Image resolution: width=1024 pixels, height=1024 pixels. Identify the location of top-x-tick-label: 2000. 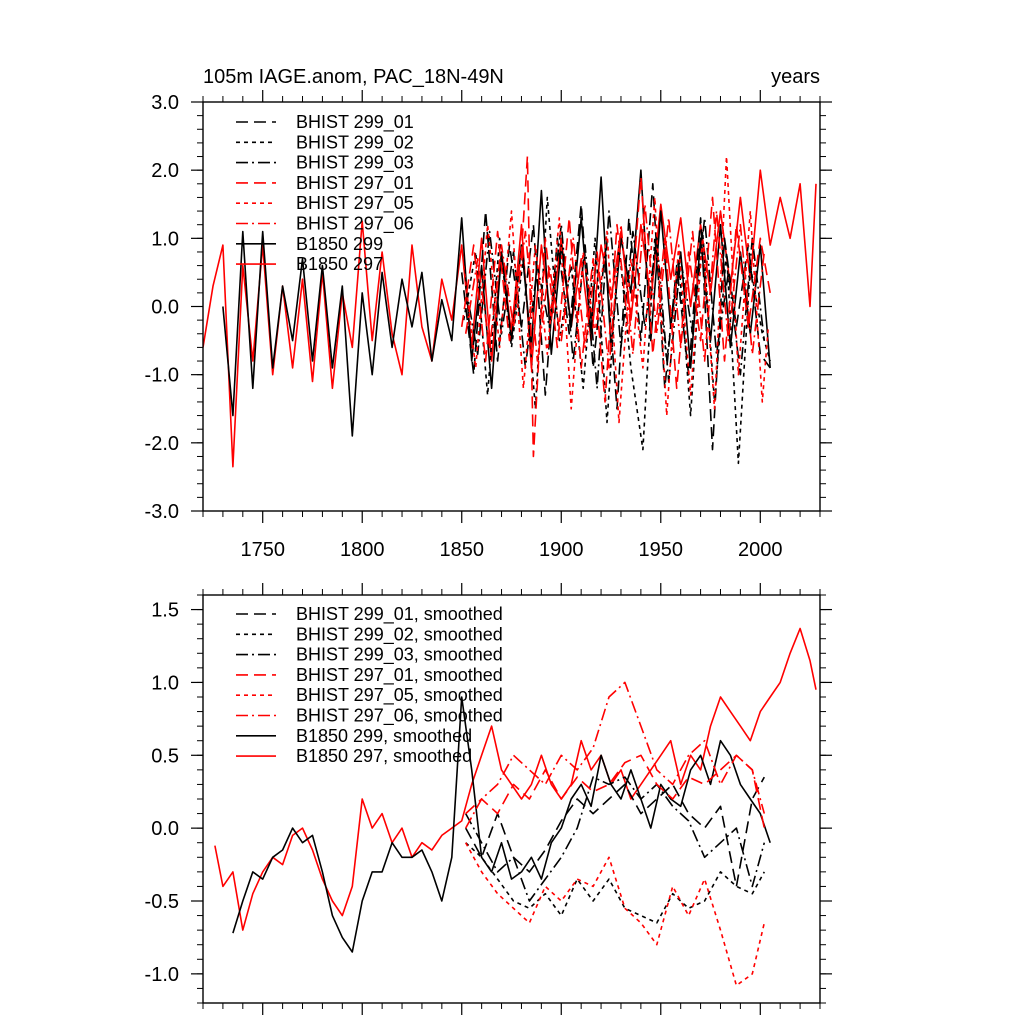
(760, 550).